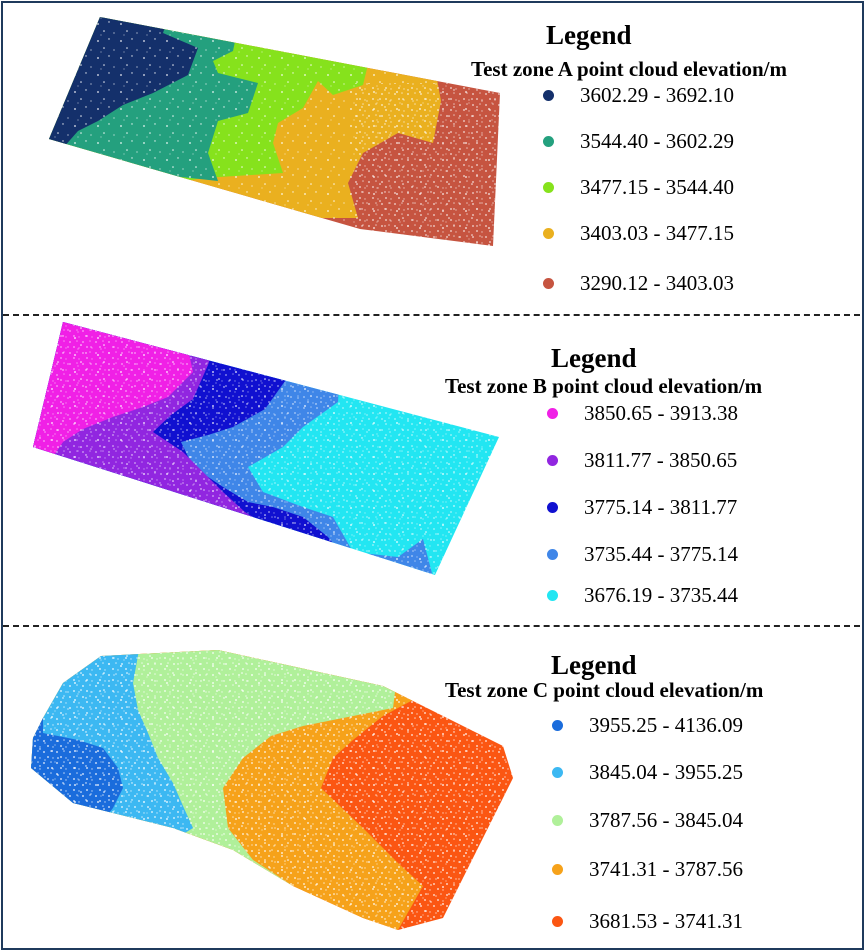  What do you see at coordinates (589, 35) in the screenshot?
I see `legend-title-a: Legend` at bounding box center [589, 35].